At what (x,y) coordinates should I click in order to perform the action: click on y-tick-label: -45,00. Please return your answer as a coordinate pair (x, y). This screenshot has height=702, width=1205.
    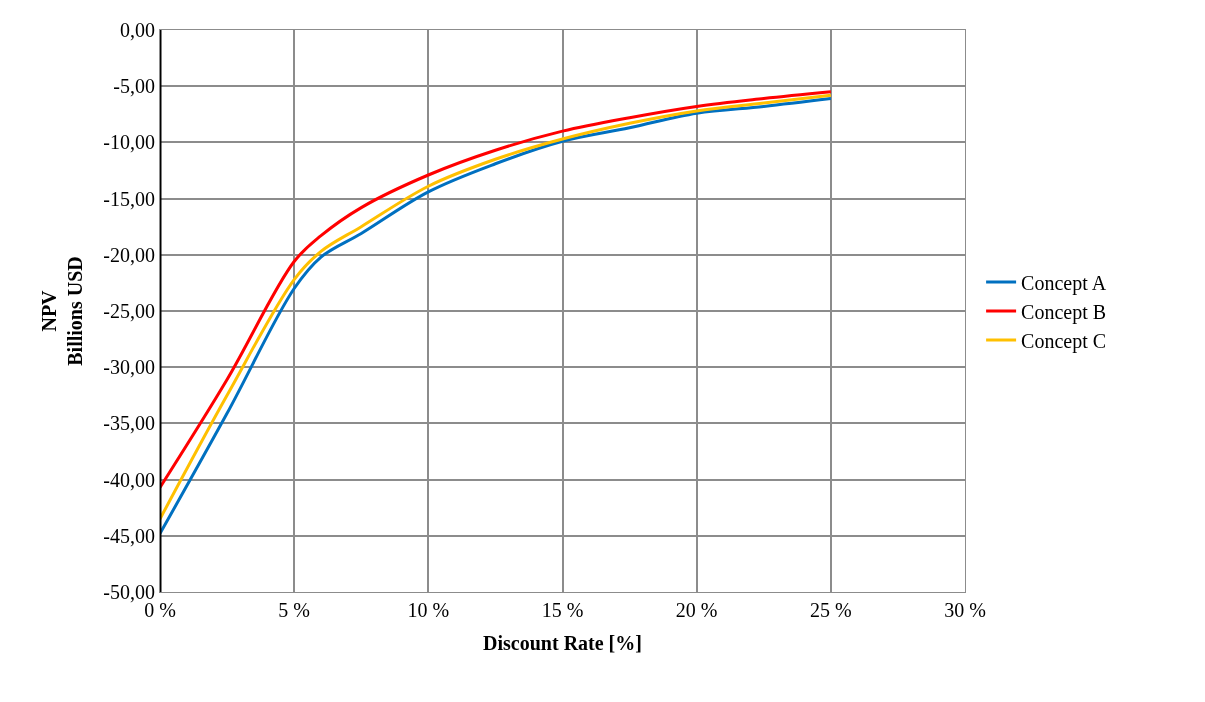
    Looking at the image, I should click on (129, 535).